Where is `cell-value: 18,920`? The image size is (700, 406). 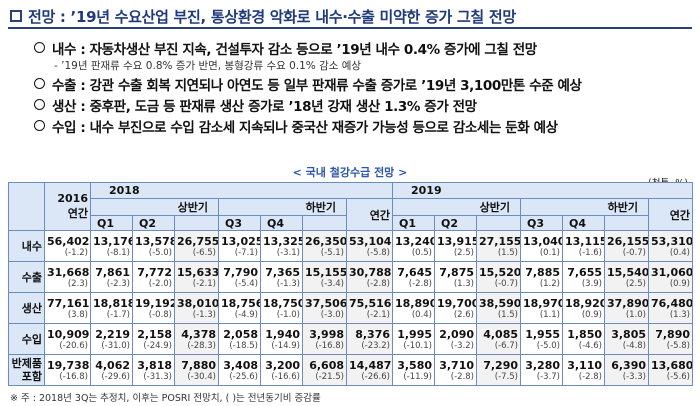 cell-value: 18,920 is located at coordinates (585, 303).